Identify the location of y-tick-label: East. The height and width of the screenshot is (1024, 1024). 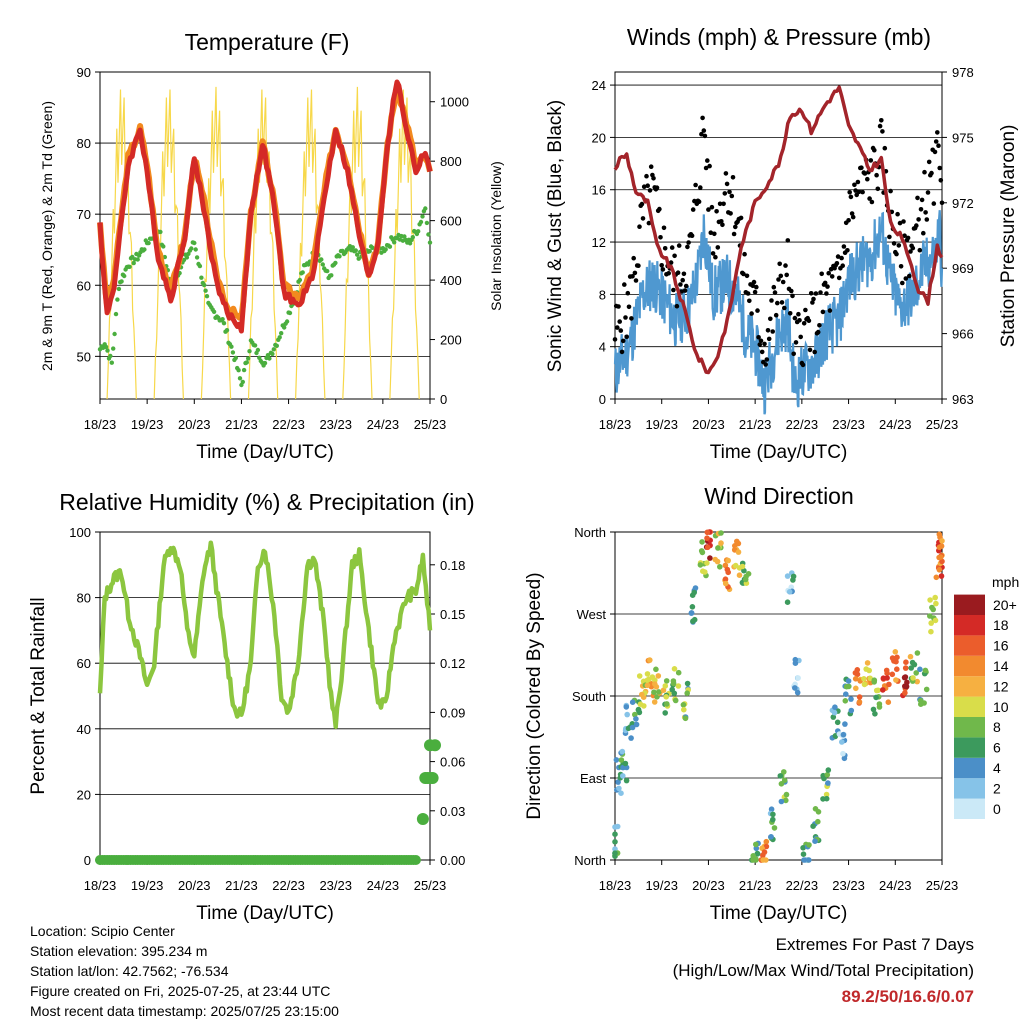
(593, 778).